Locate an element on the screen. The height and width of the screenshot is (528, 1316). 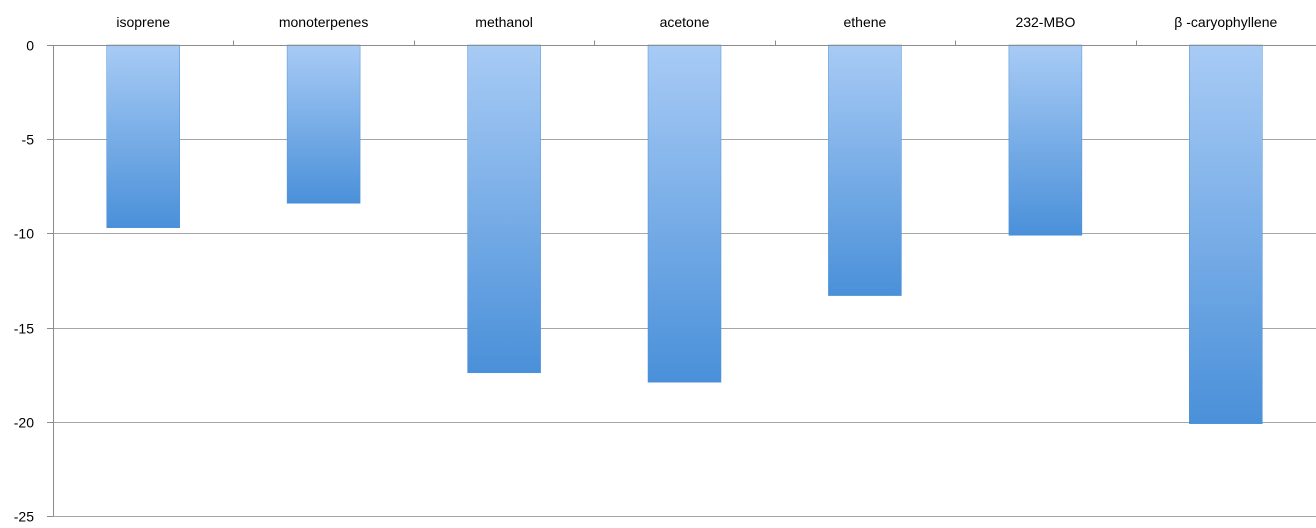
category-label: ethene is located at coordinates (864, 22).